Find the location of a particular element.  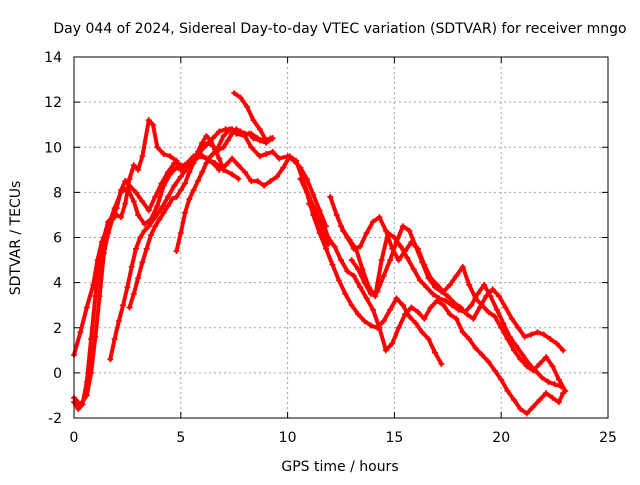

x-tick-label: 10 is located at coordinates (288, 438).